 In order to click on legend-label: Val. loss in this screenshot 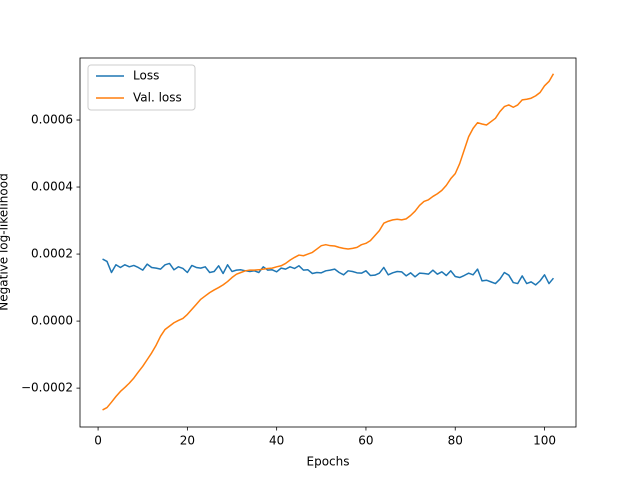, I will do `click(157, 98)`.